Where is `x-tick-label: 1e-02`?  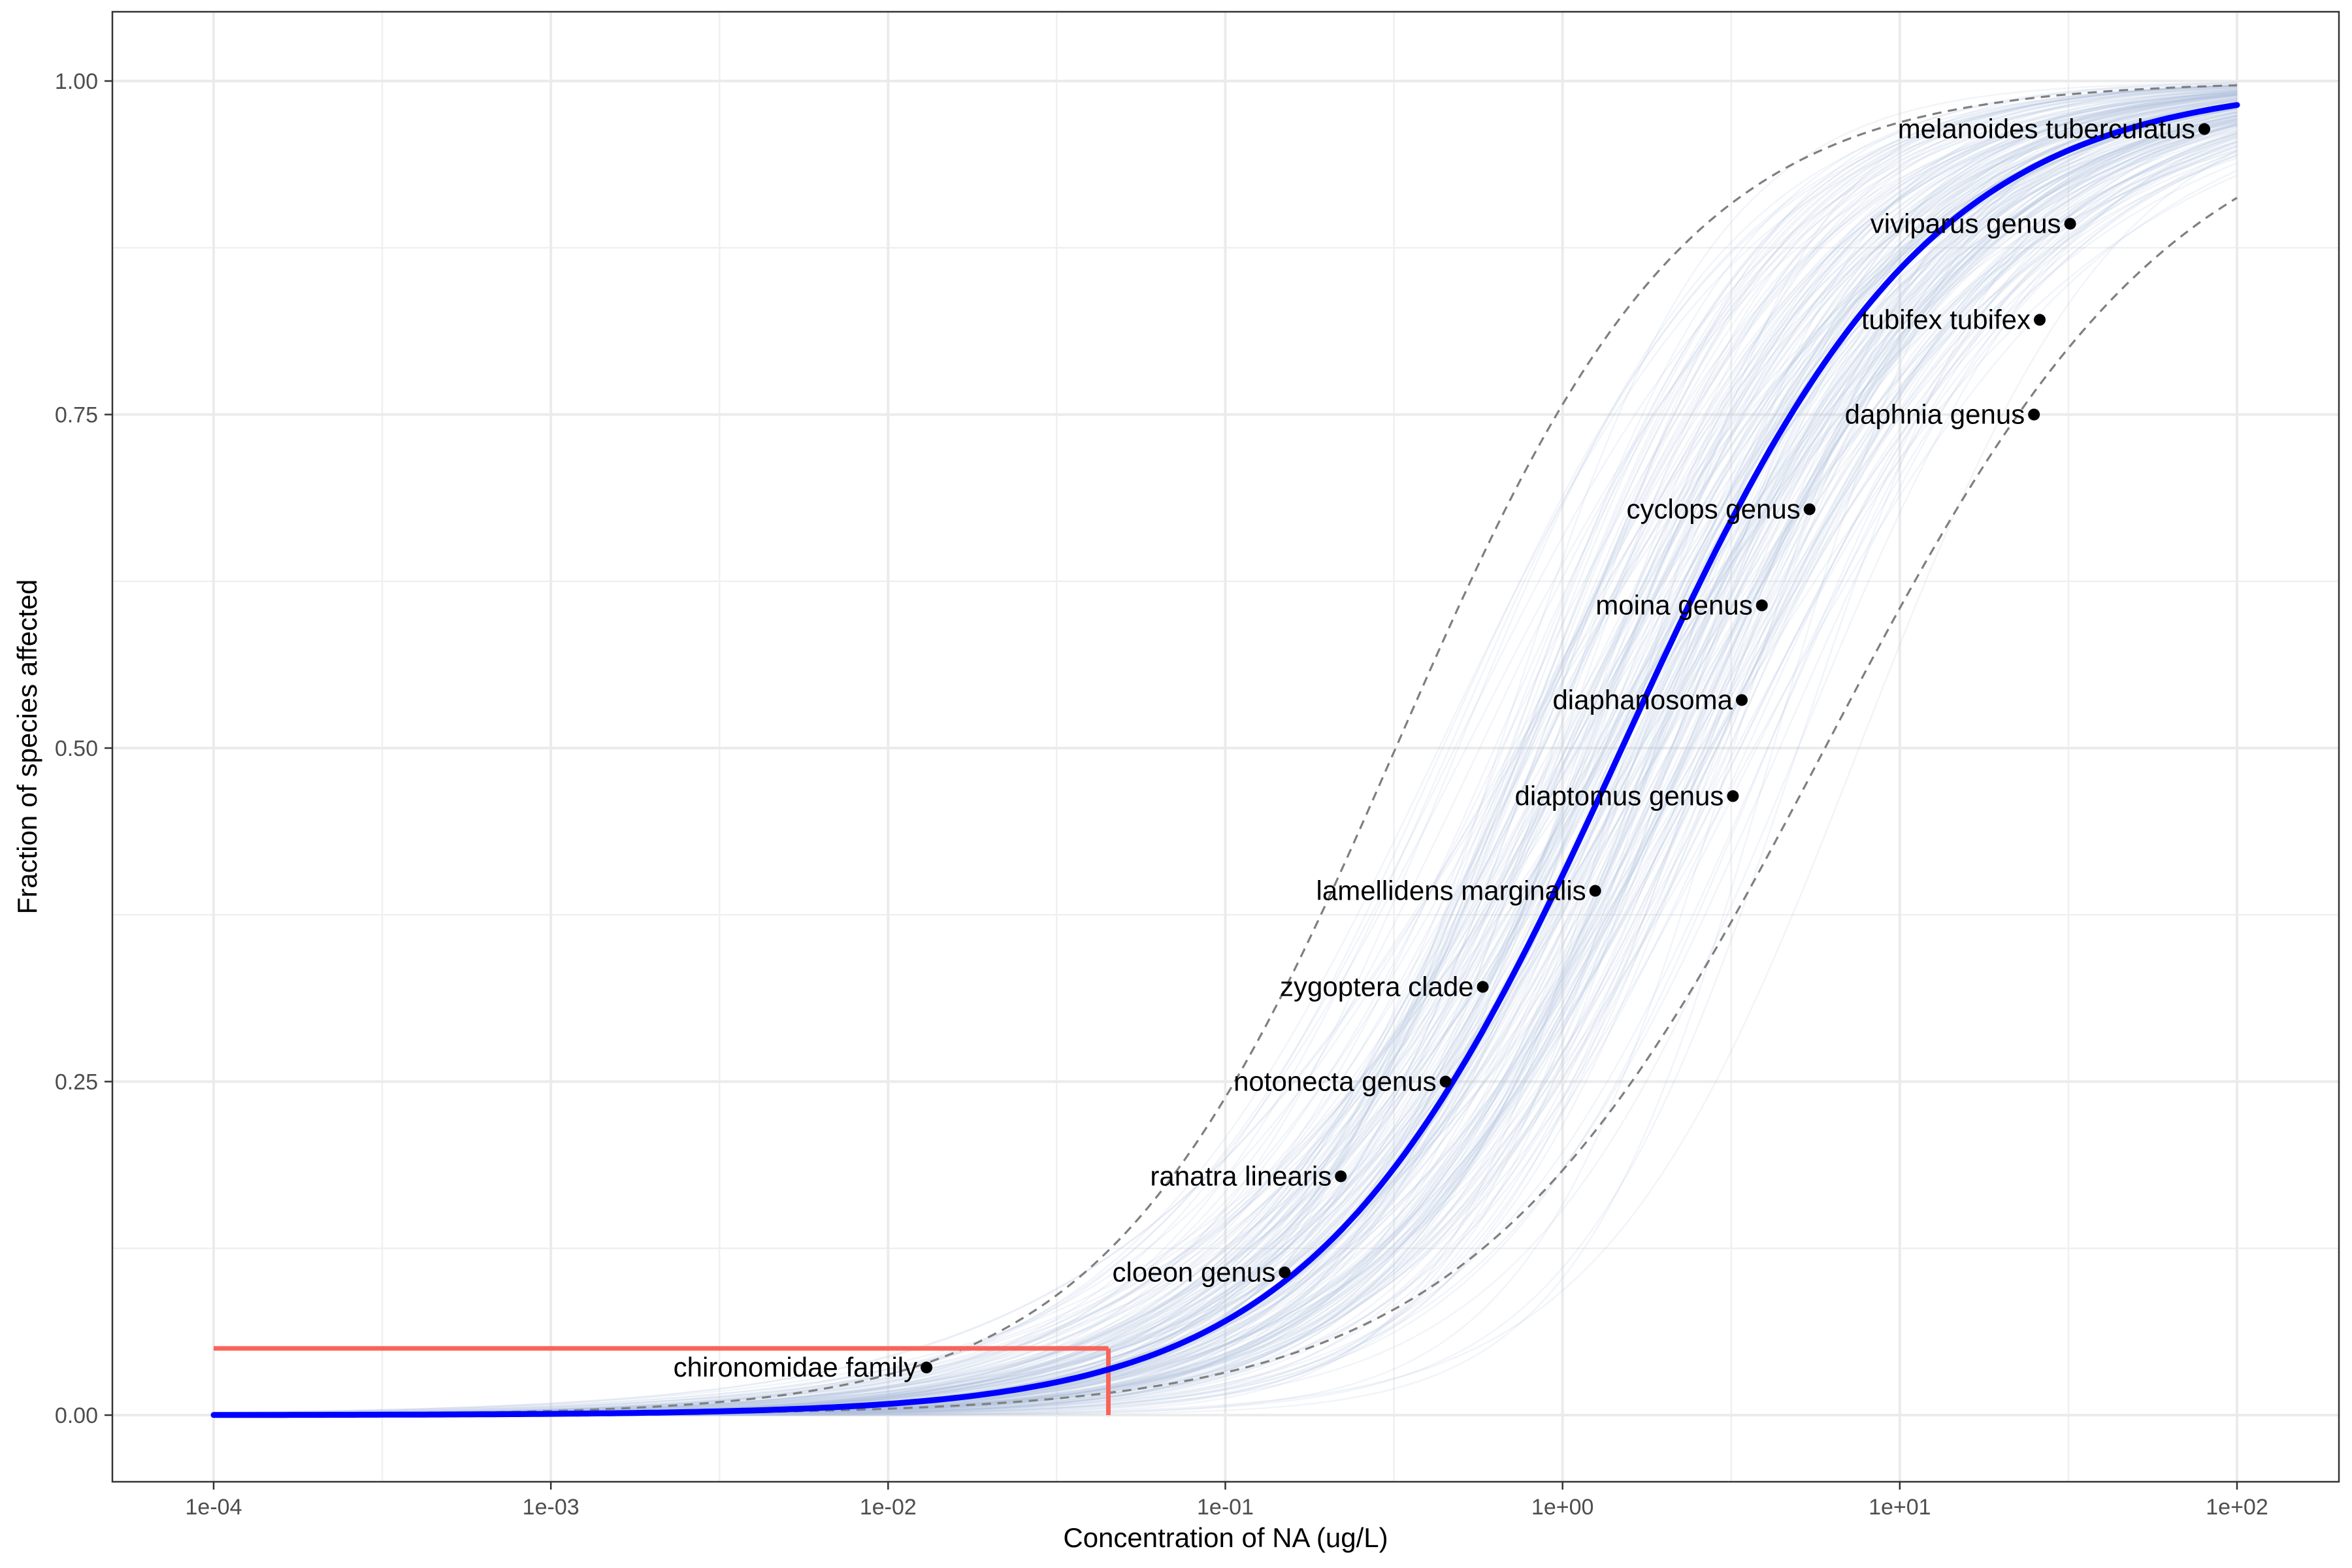
x-tick-label: 1e-02 is located at coordinates (888, 1507).